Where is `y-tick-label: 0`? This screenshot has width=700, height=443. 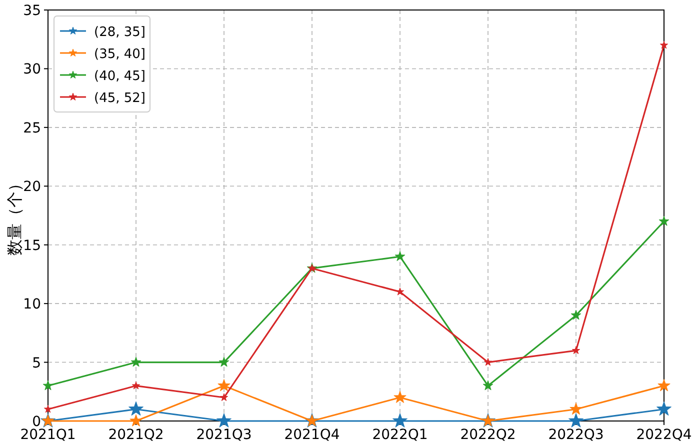
y-tick-label: 0 is located at coordinates (36, 422).